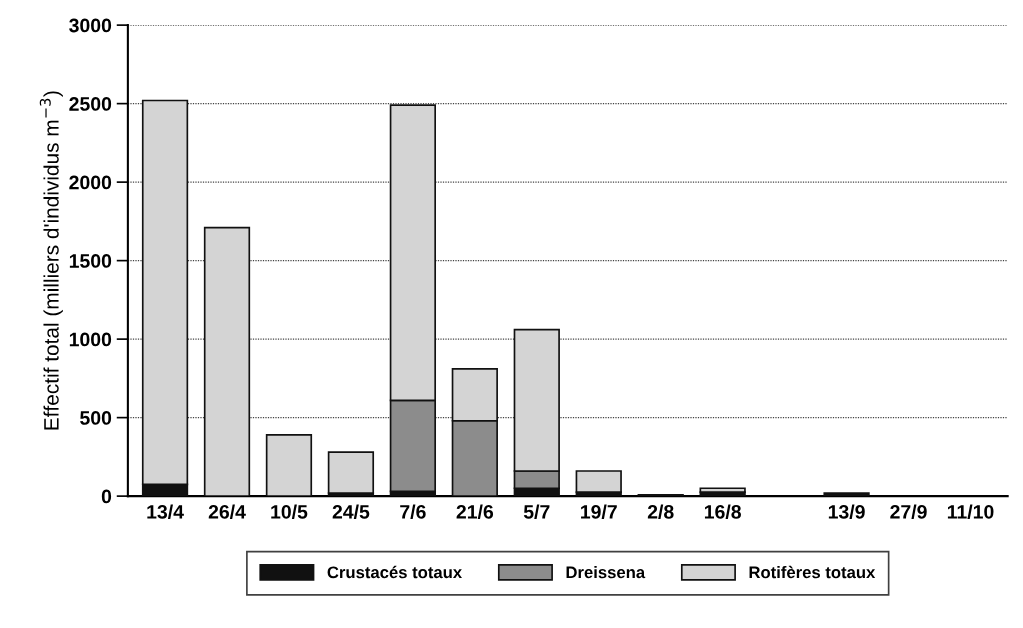 The height and width of the screenshot is (628, 1023). I want to click on y-tick-label: 2000, so click(90, 182).